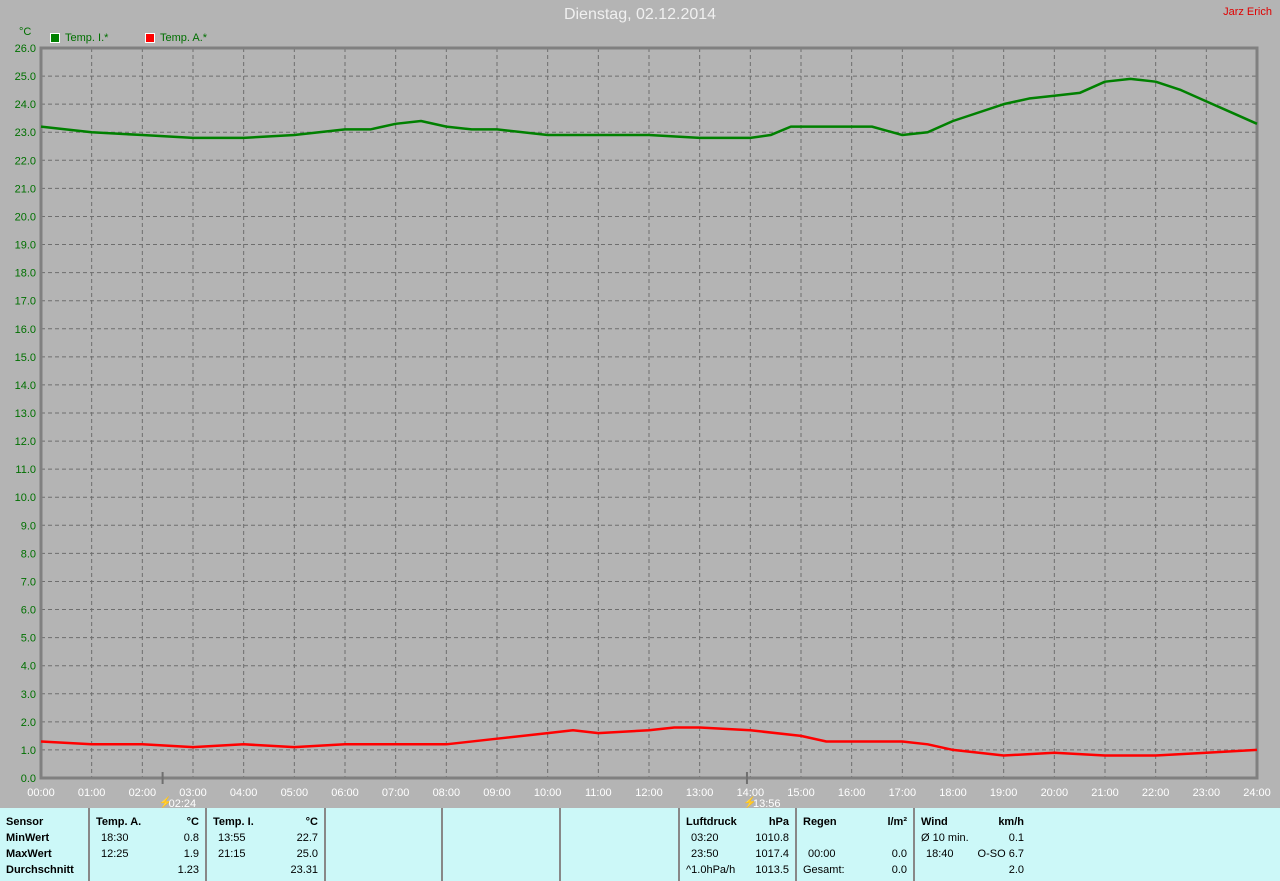 Image resolution: width=1280 pixels, height=881 pixels. I want to click on luftdruck-header: Luftdruck, so click(711, 822).